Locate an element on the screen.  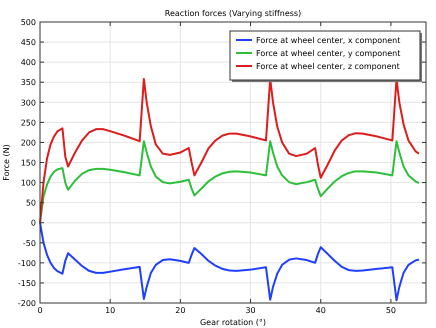
x-tick-label: 0 is located at coordinates (40, 310).